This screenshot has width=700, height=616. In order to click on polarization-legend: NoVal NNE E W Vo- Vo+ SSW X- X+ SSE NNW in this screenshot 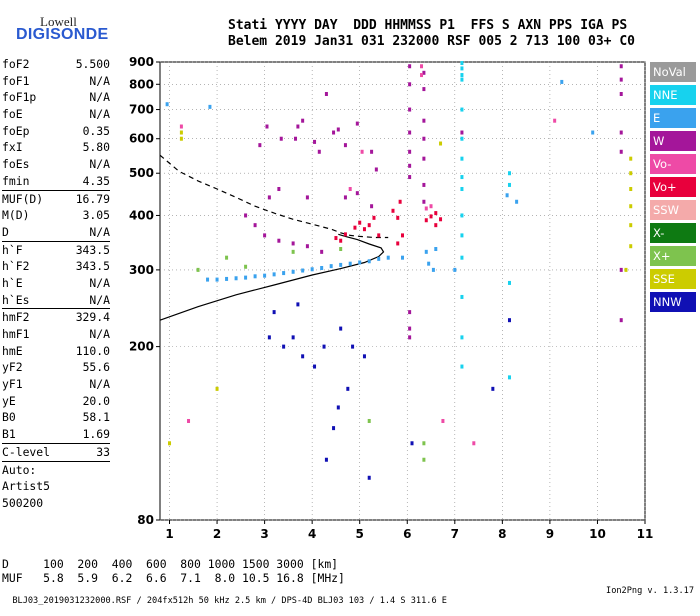, I will do `click(673, 188)`.